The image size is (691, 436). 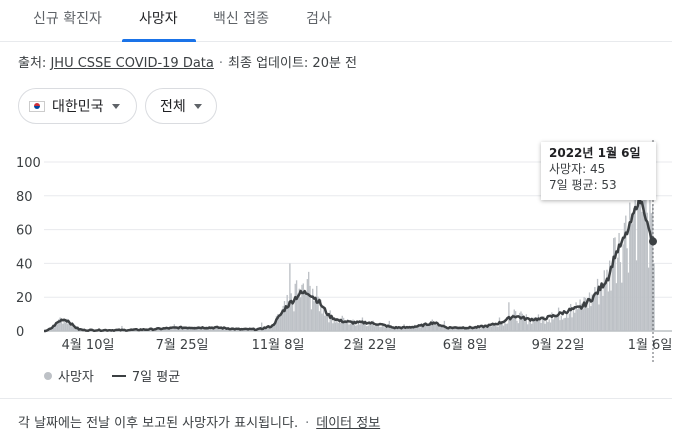 I want to click on country-selector: 대한민국, so click(x=77, y=106).